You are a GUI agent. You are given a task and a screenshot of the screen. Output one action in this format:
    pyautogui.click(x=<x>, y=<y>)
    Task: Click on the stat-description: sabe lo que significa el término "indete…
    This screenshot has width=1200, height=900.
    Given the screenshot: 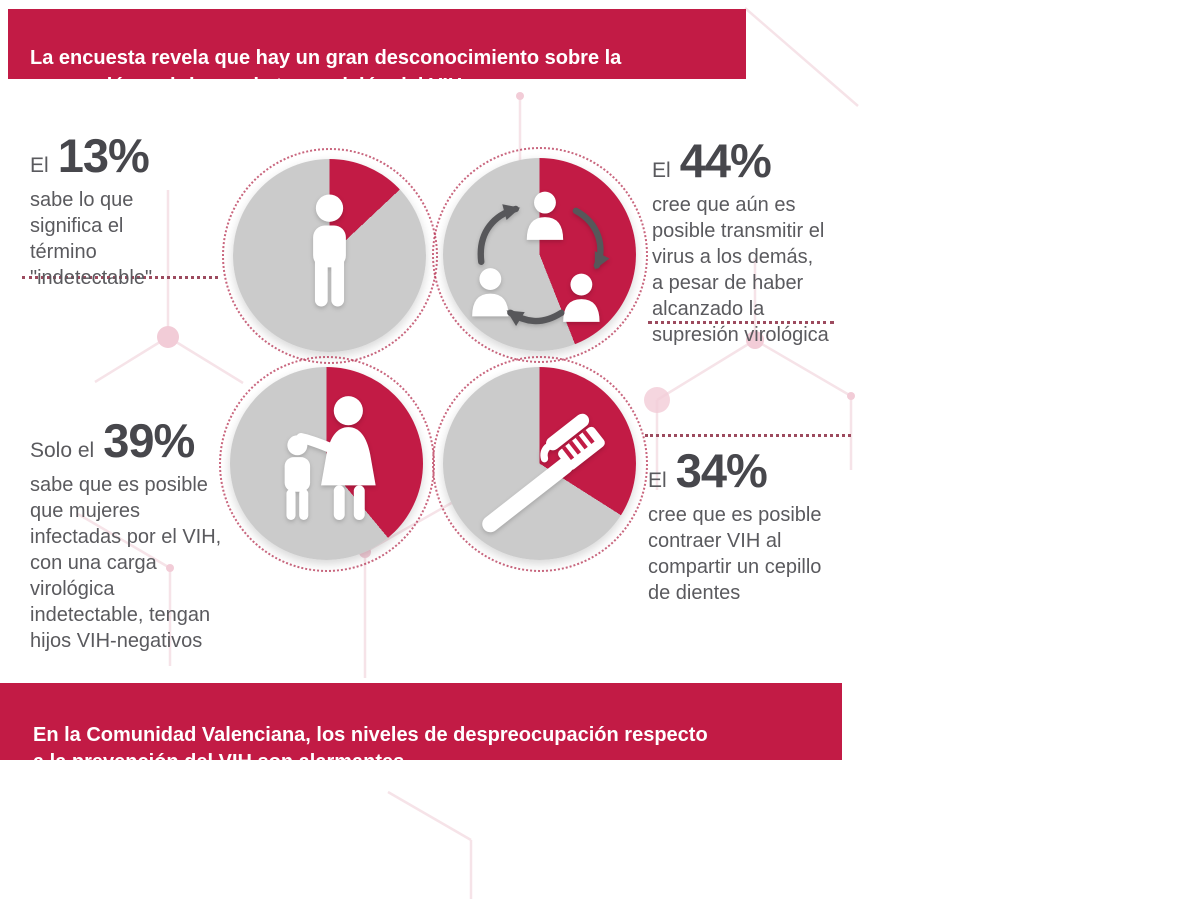 What is the action you would take?
    pyautogui.click(x=91, y=239)
    